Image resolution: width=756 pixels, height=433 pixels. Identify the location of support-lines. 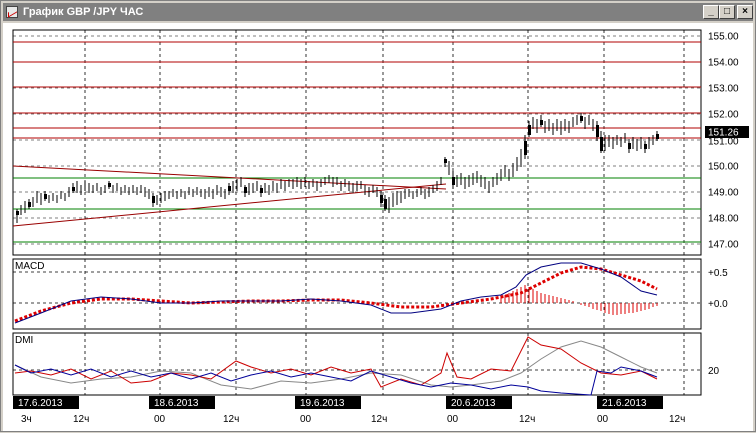
(357, 210).